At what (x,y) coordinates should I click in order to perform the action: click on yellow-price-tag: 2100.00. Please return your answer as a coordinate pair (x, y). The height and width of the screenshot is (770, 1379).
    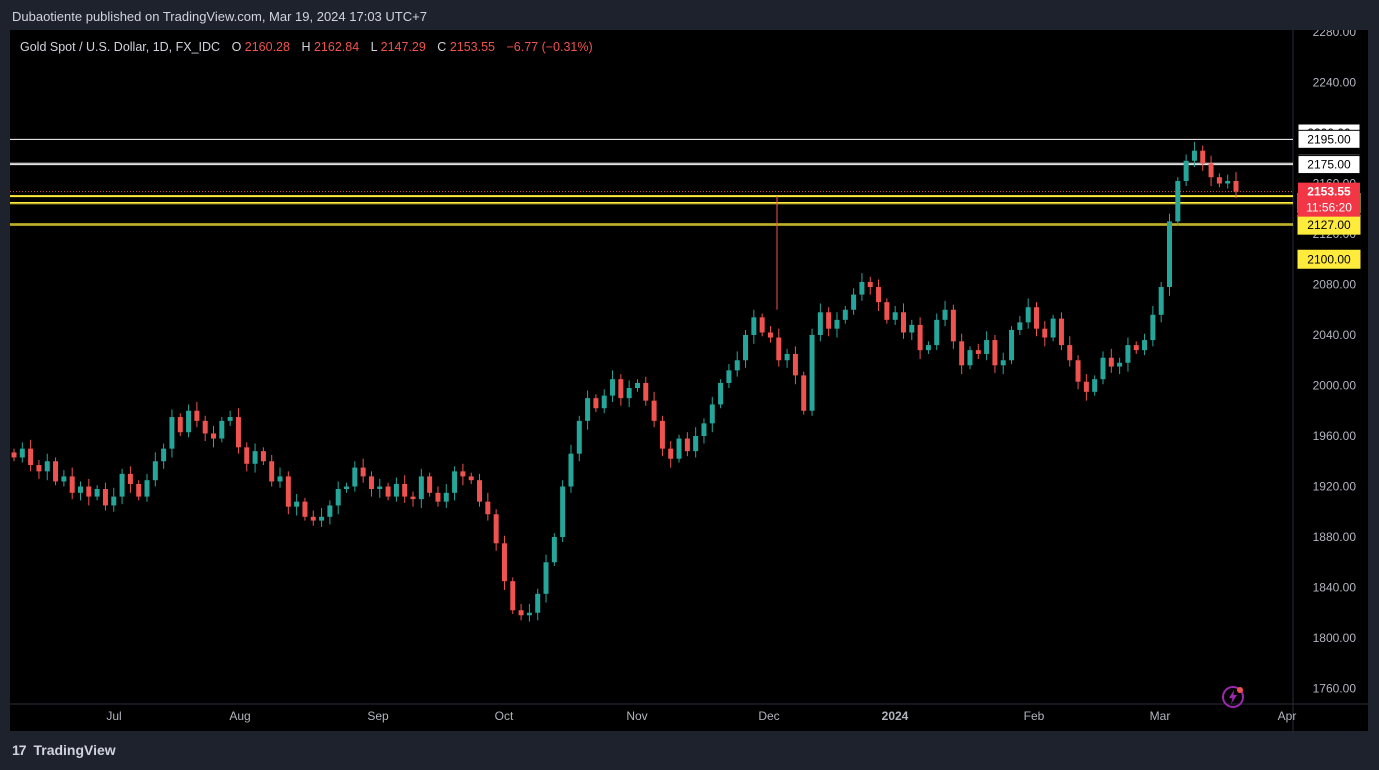
    Looking at the image, I should click on (1329, 259).